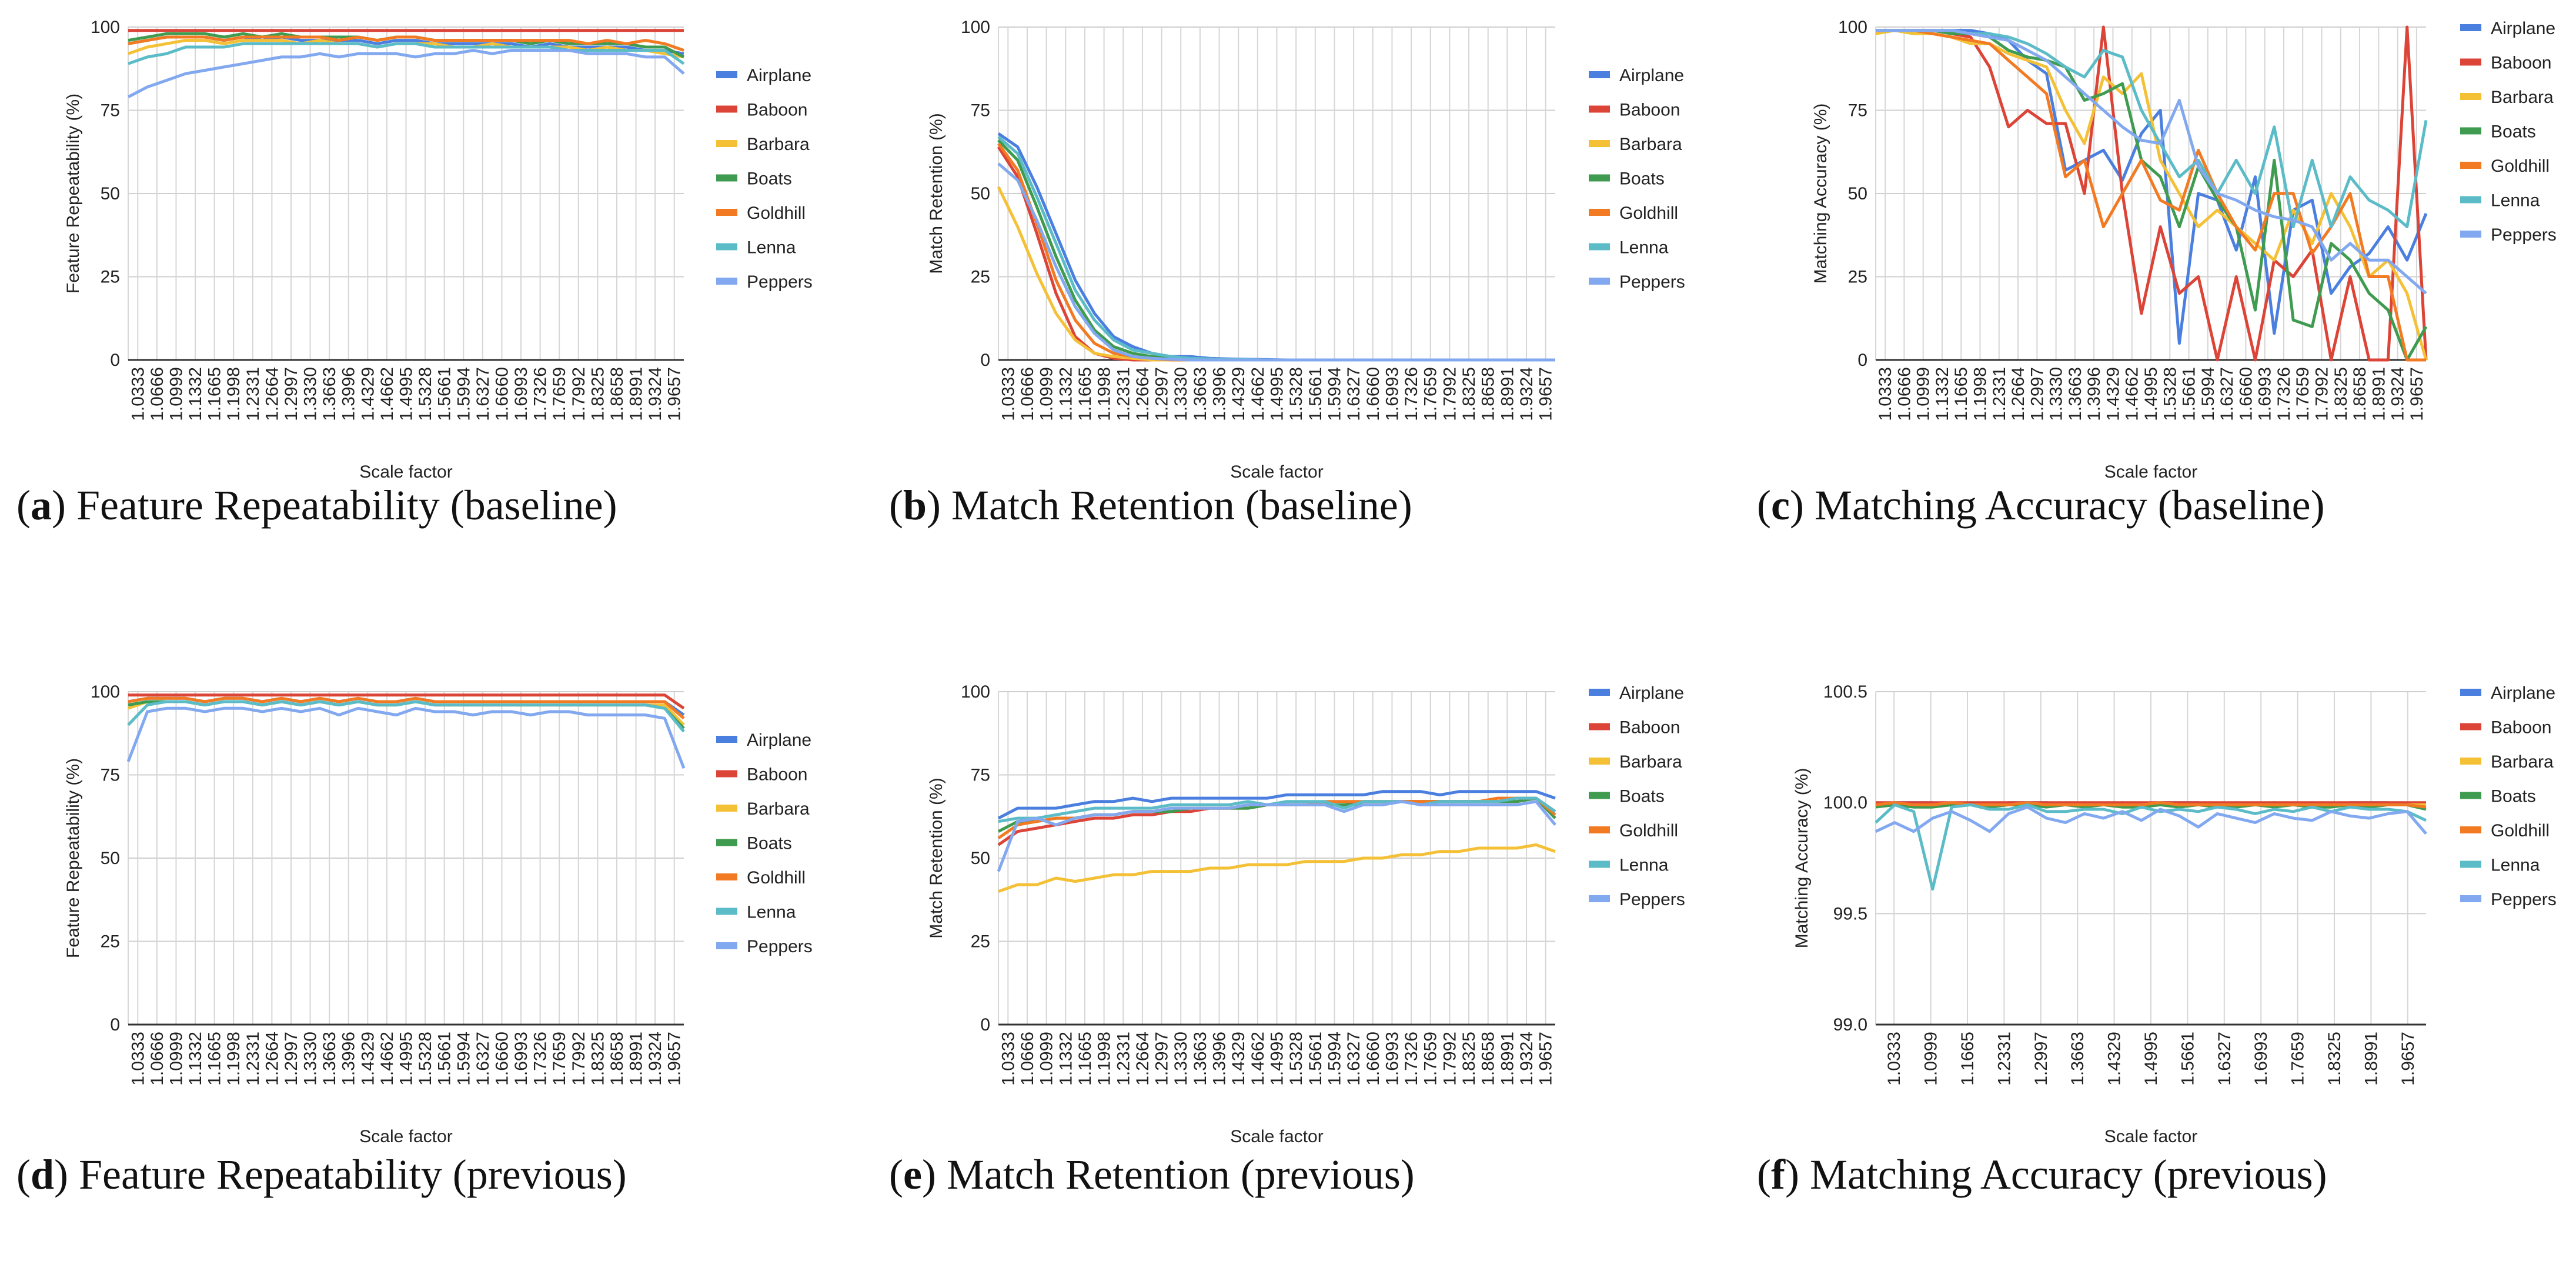 The height and width of the screenshot is (1261, 2576). Describe the element at coordinates (1104, 1059) in the screenshot. I see `x-tick-label: 1.1998` at that location.